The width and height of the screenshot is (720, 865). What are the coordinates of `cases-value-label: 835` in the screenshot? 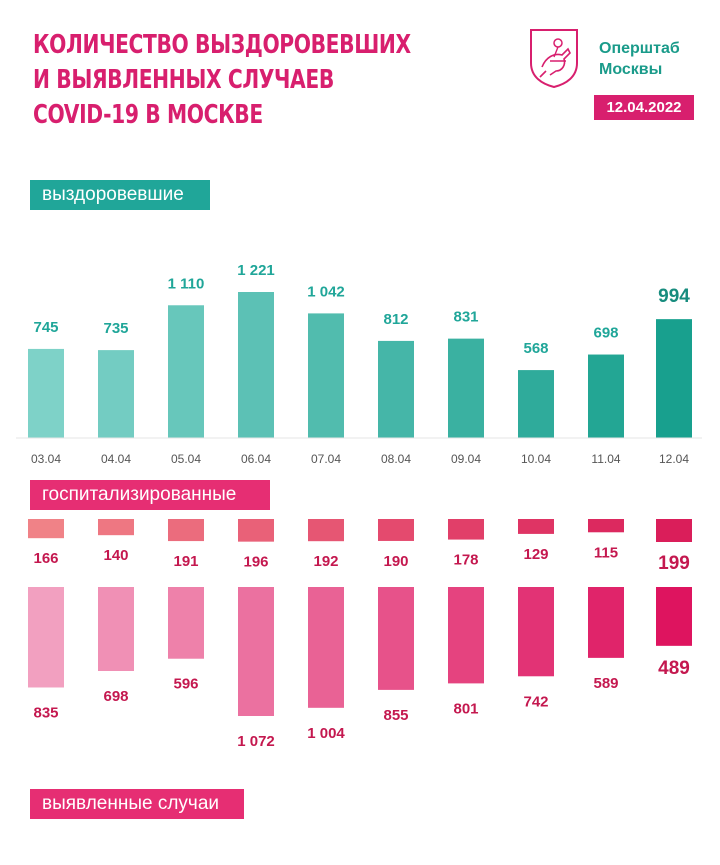 It's located at (45, 712).